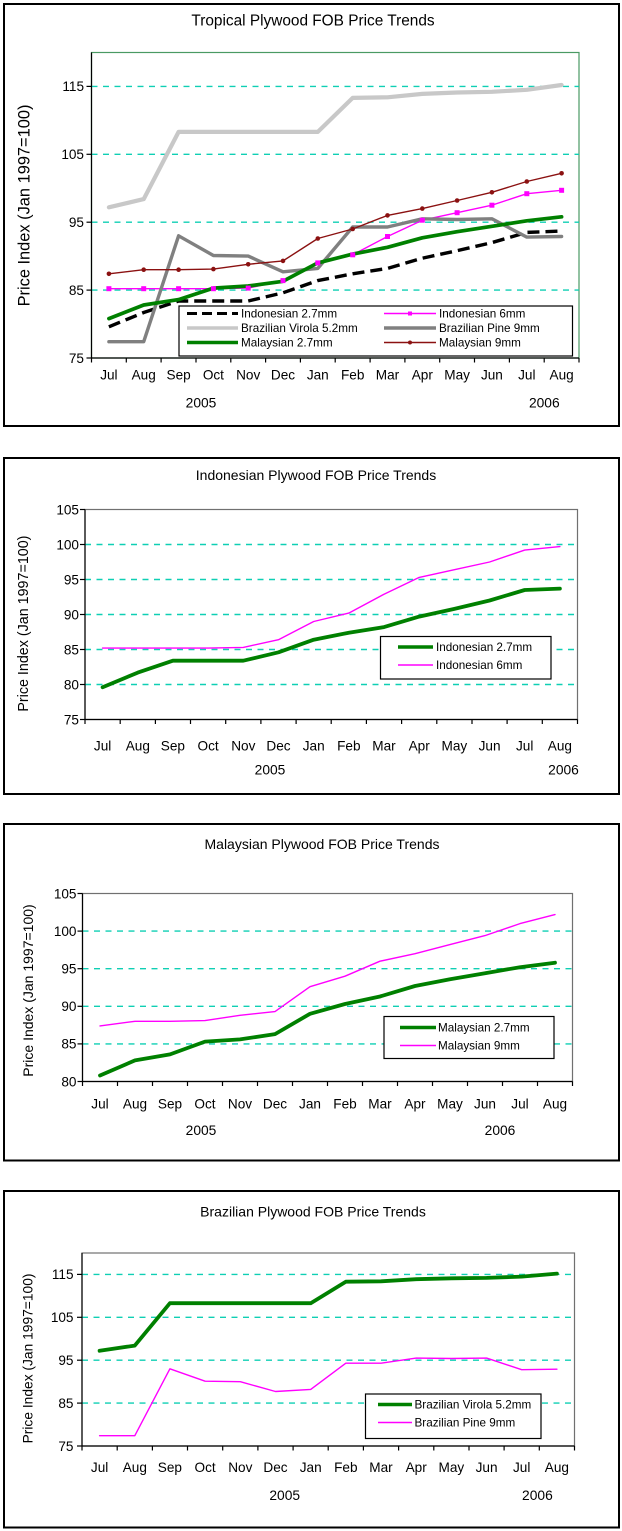 The image size is (622, 1531). What do you see at coordinates (322, 844) in the screenshot?
I see `svg-text:Malaysian Plywood FOB Price Tr: Malaysian Plywood FOB Price Trends` at bounding box center [322, 844].